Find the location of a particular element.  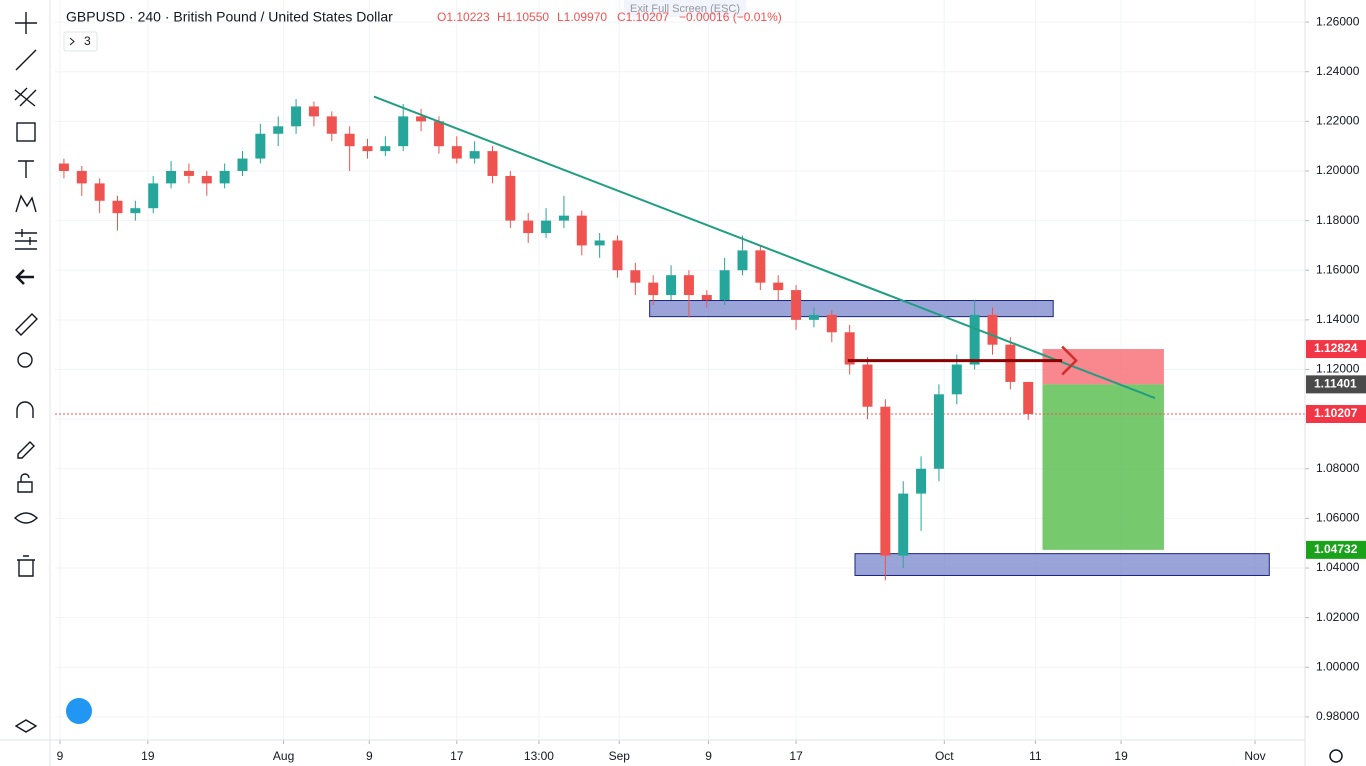

ohlc-value: H1.10550 is located at coordinates (523, 17).